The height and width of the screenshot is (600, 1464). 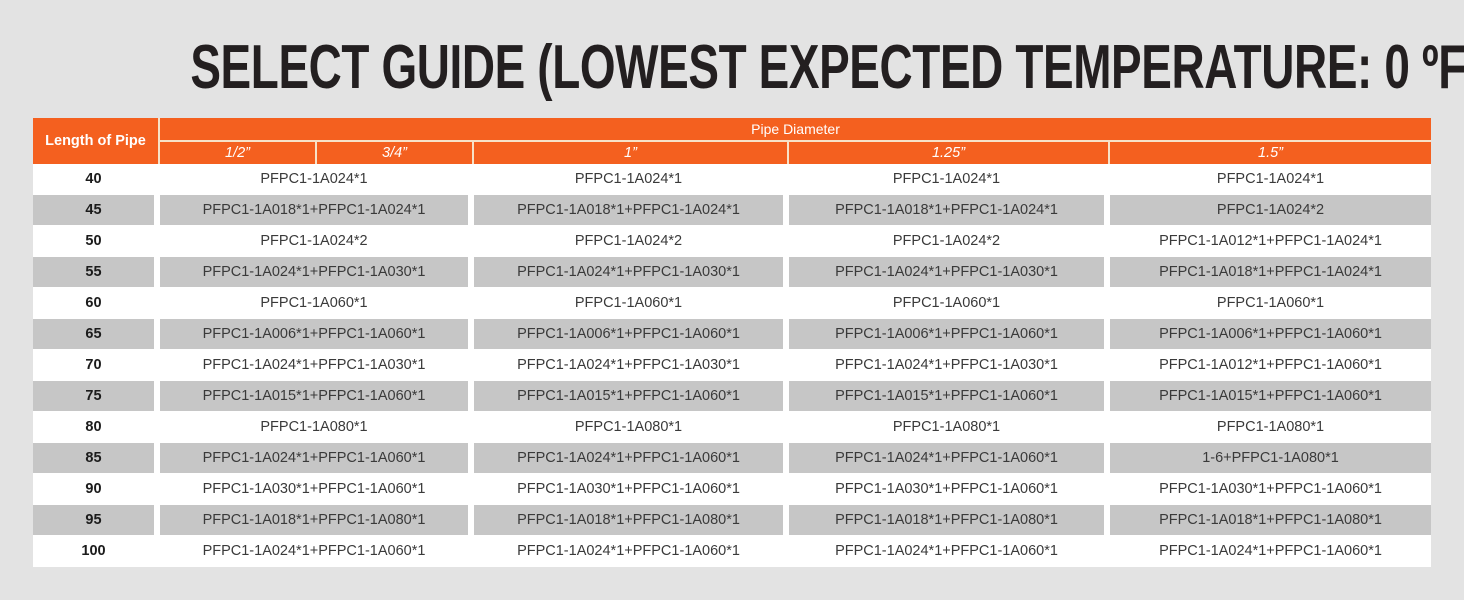 I want to click on cell-diameter-half-and-three-quarter: PFPC1-1A006*1+PFPC1-1A060*1, so click(x=317, y=334).